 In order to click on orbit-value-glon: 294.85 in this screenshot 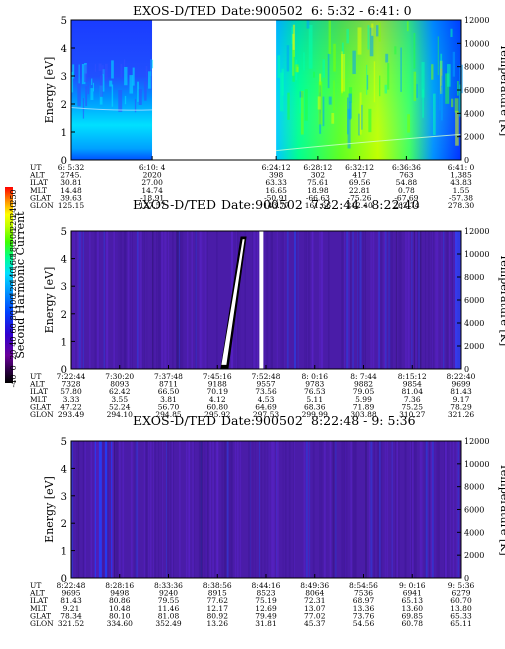, I will do `click(168, 414)`.